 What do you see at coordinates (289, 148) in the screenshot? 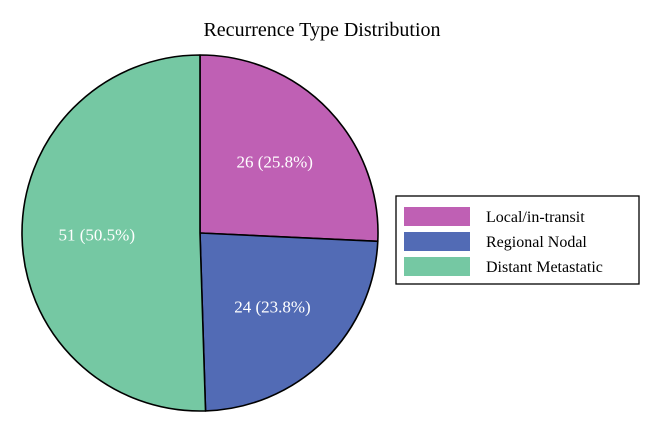
I see `pie-slice-local-in-transit` at bounding box center [289, 148].